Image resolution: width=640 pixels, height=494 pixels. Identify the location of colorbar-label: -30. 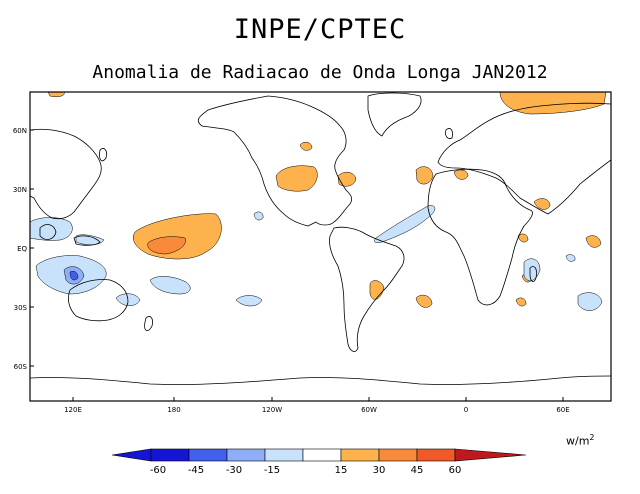
(234, 470).